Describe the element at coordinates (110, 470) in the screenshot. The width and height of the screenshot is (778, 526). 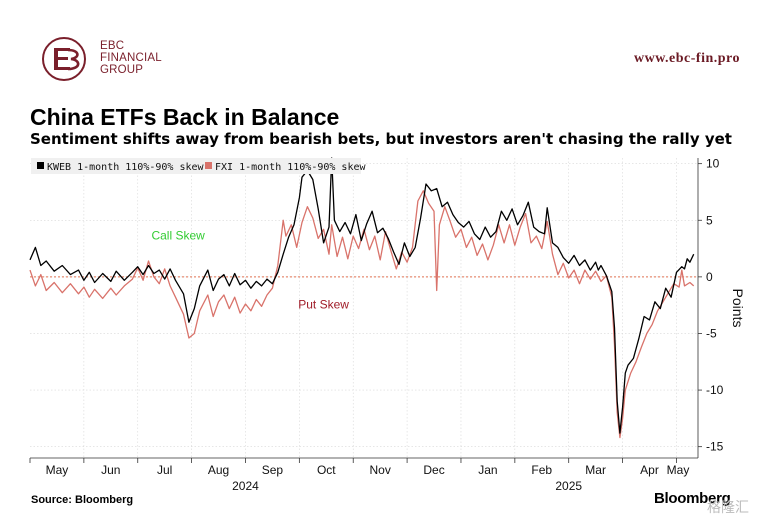
I see `x-tick-label: Jun` at that location.